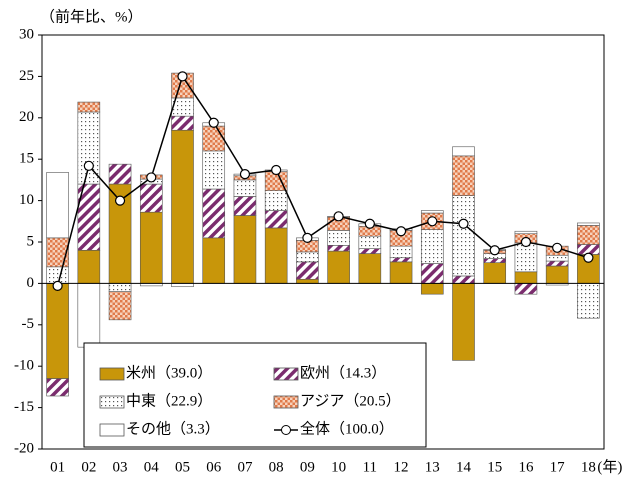 This screenshot has height=484, width=632. I want to click on x-tick-label: 17, so click(558, 467).